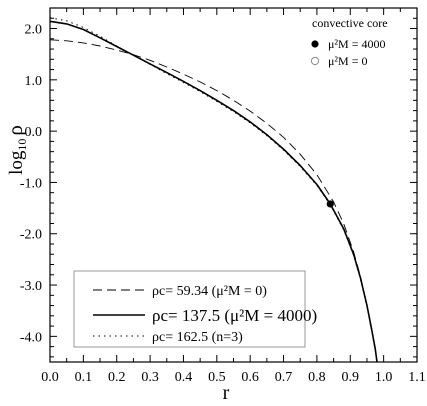 This screenshot has width=427, height=406. Describe the element at coordinates (384, 377) in the screenshot. I see `x-tick-label: 1.0` at that location.